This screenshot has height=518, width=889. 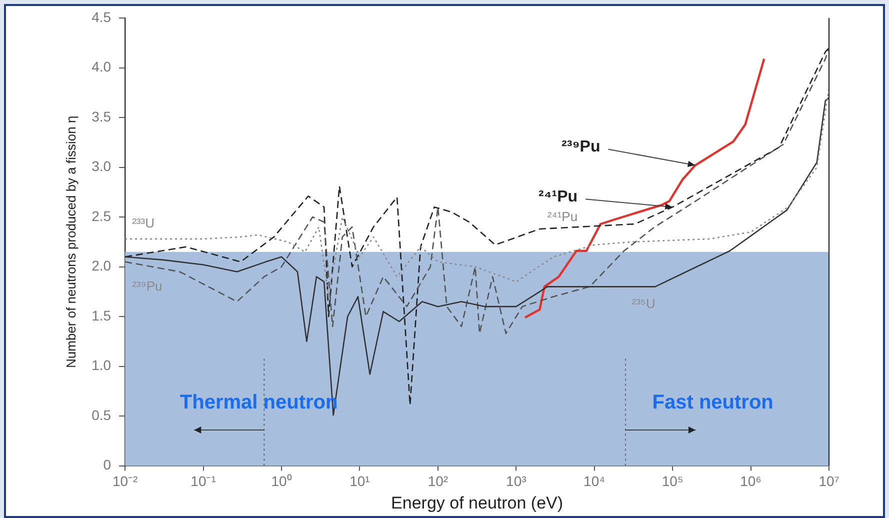 I want to click on y-tick-label: 3.5, so click(x=102, y=116).